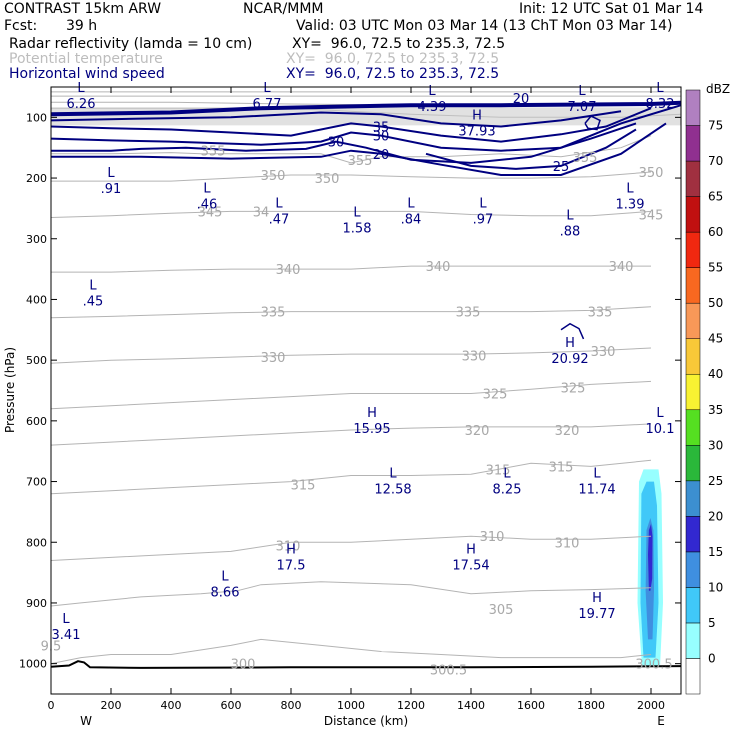  I want to click on colorbar-label: 25, so click(715, 481).